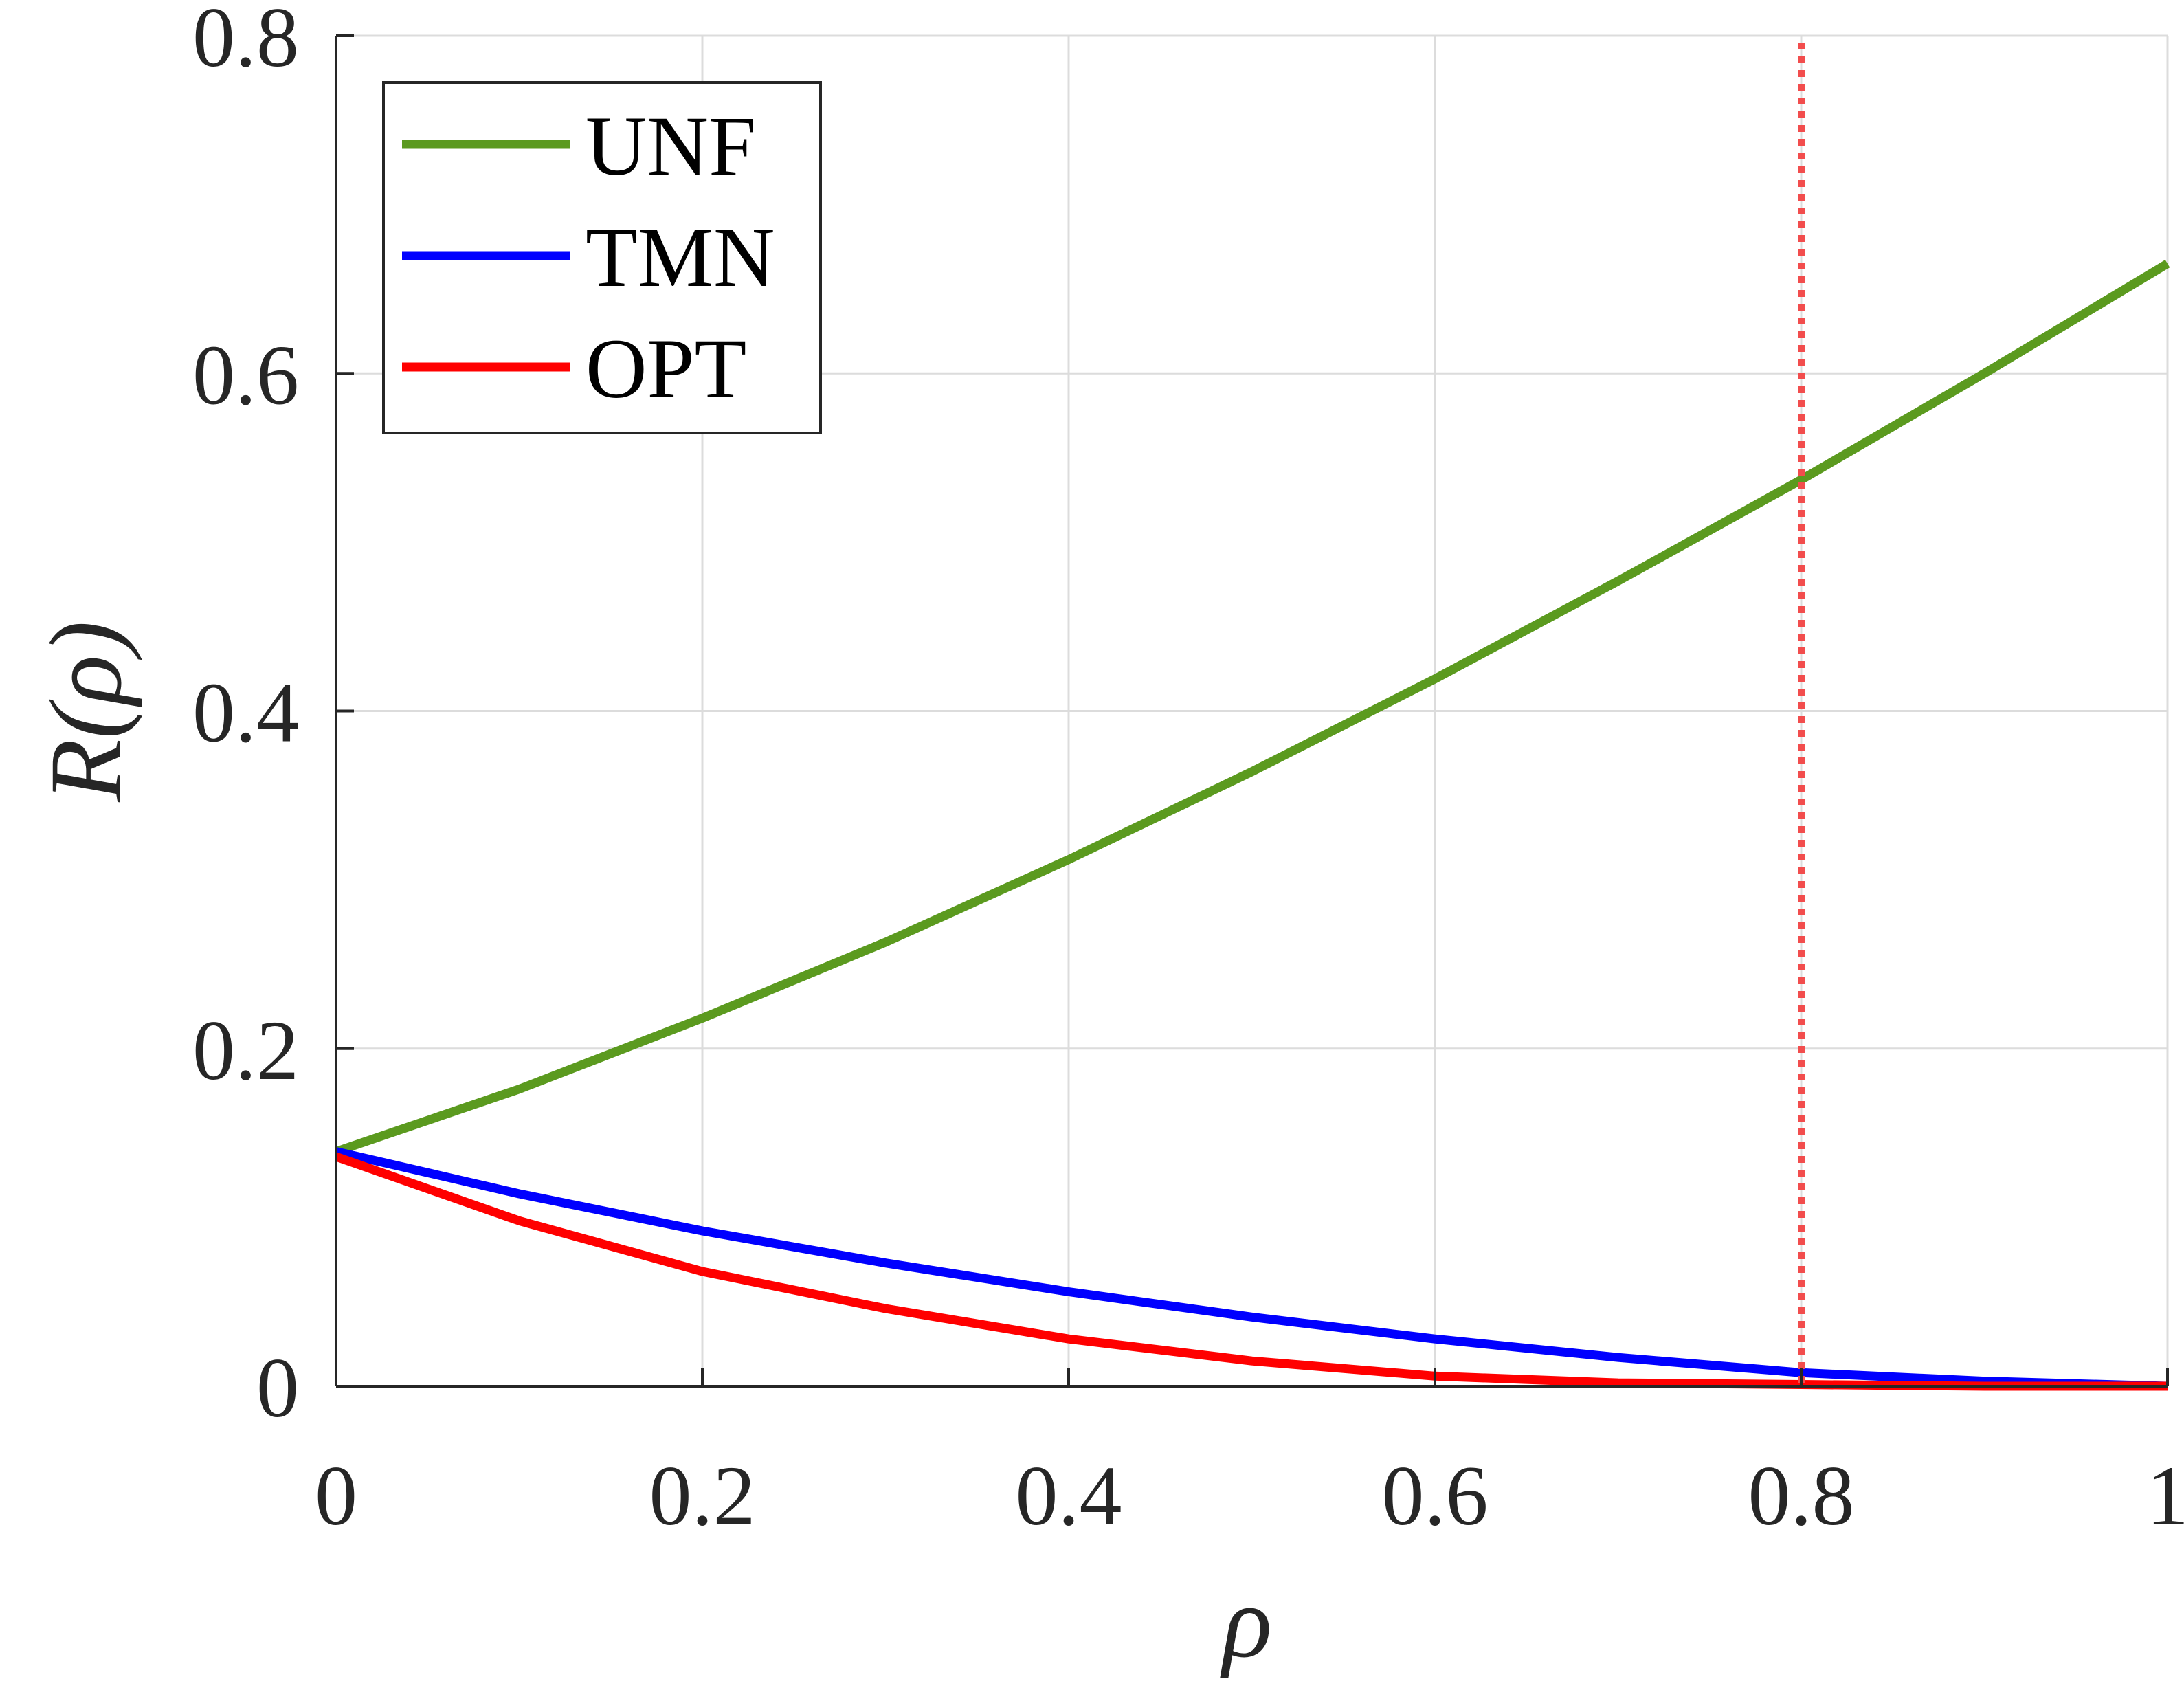  What do you see at coordinates (86, 712) in the screenshot?
I see `y-axis-label: R(ρ)` at bounding box center [86, 712].